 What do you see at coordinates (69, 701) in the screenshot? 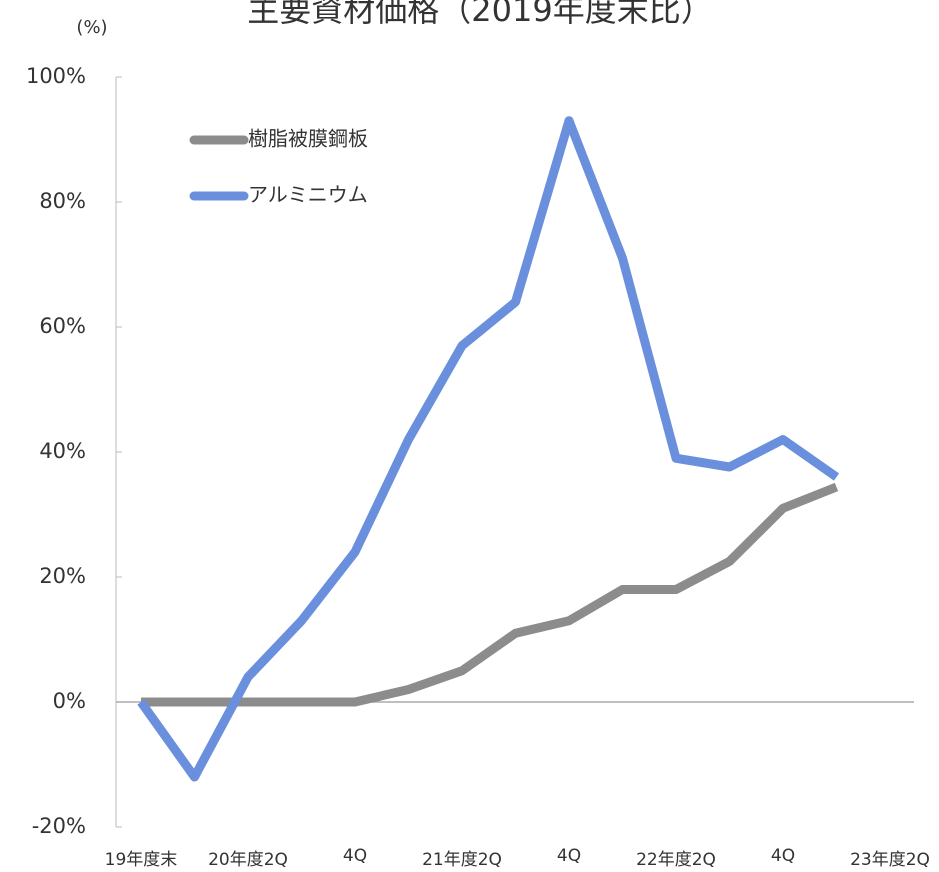
I see `y-tick-label: 0%` at bounding box center [69, 701].